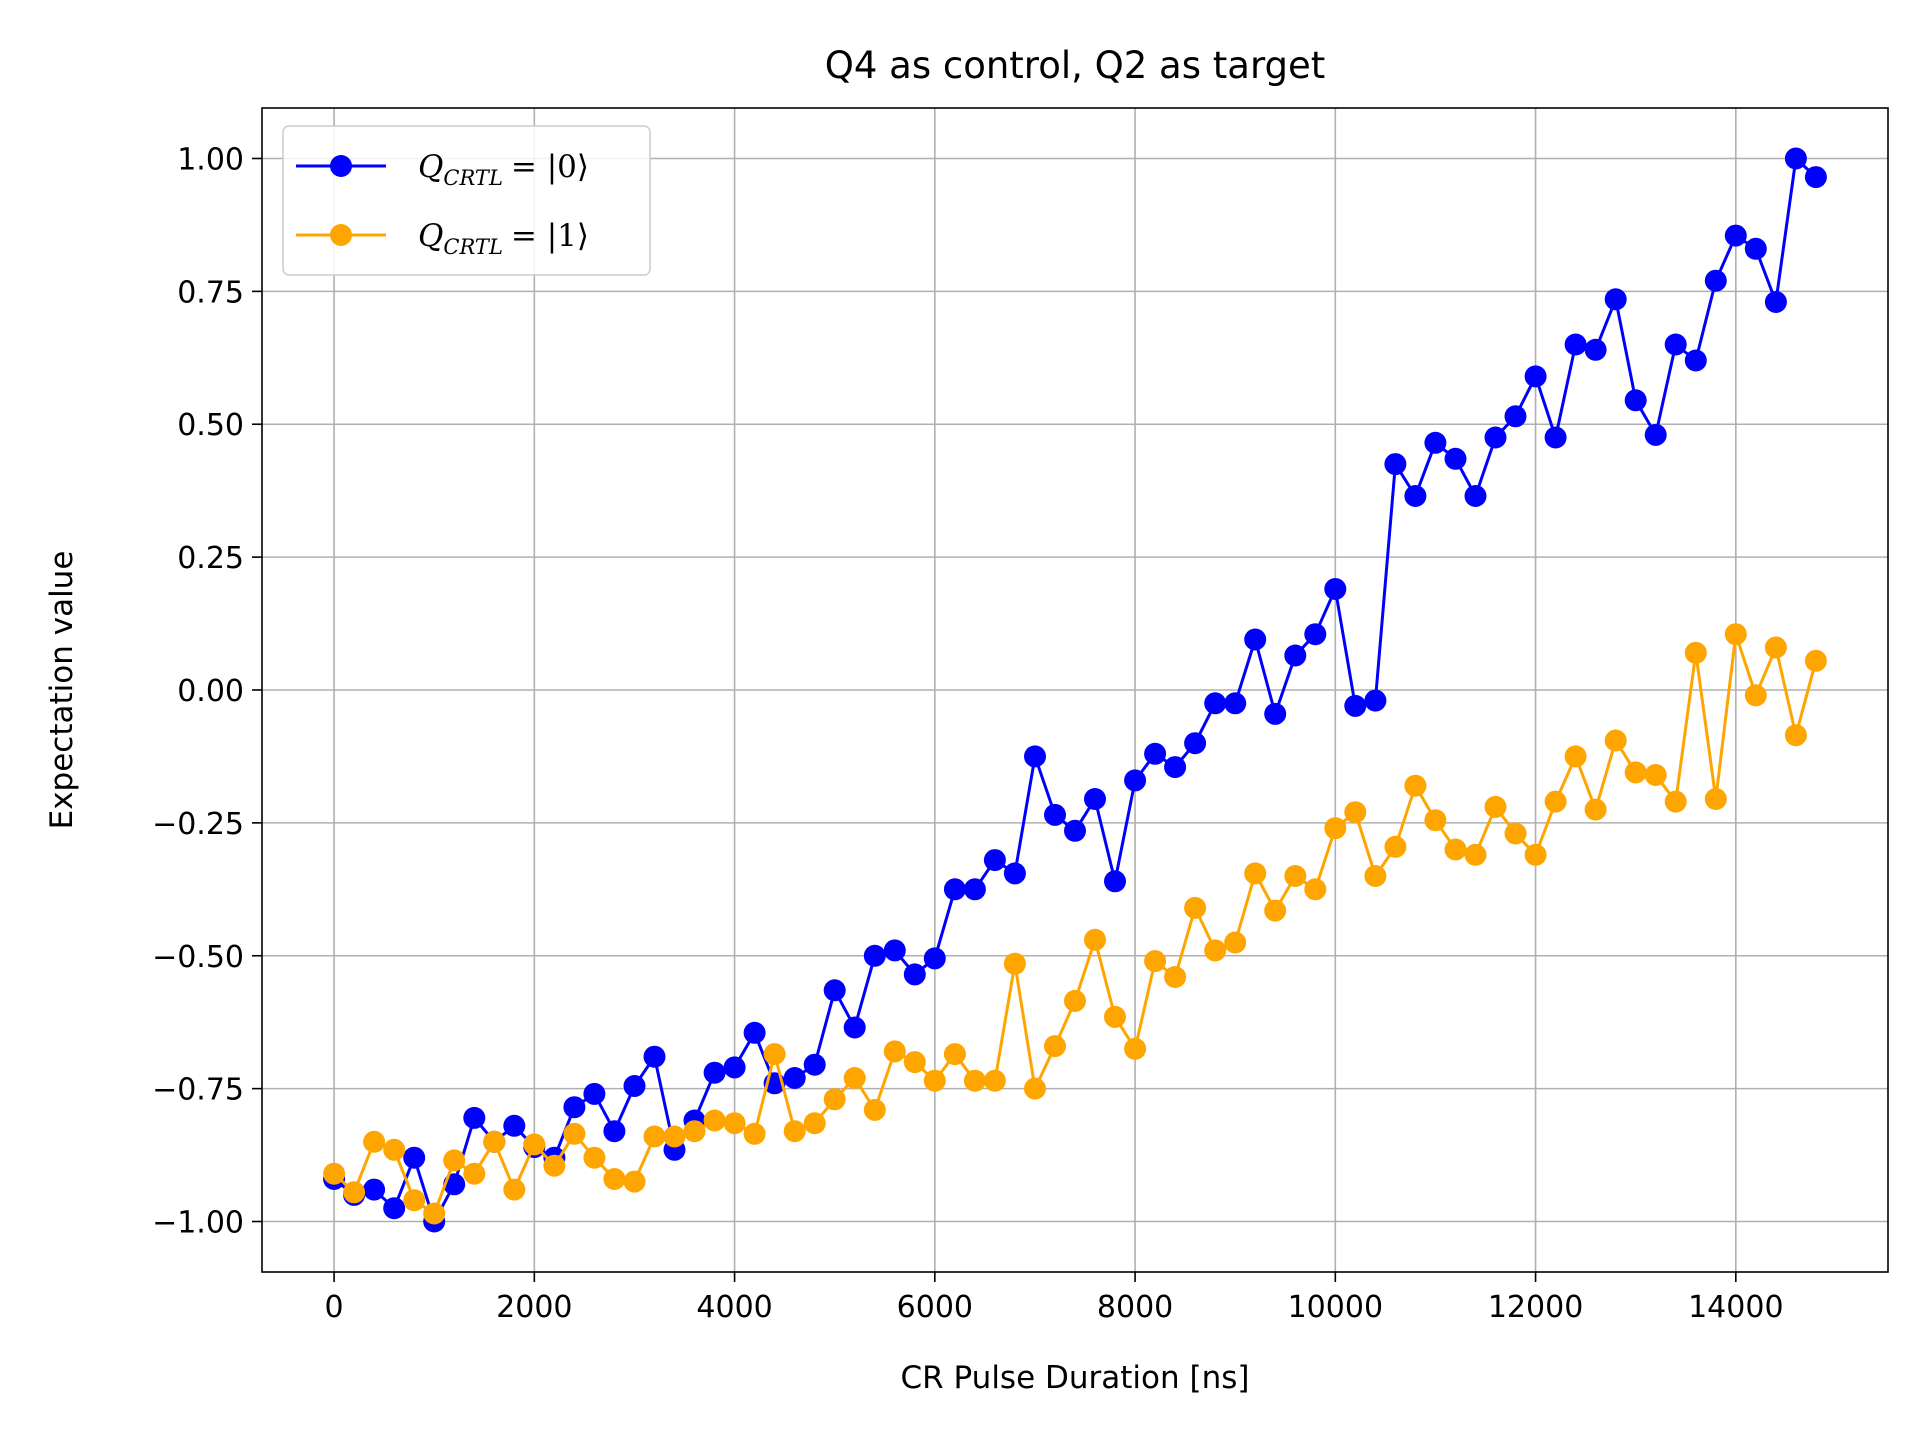 The image size is (1920, 1440). I want to click on x-tick-label: 12000, so click(1535, 1307).